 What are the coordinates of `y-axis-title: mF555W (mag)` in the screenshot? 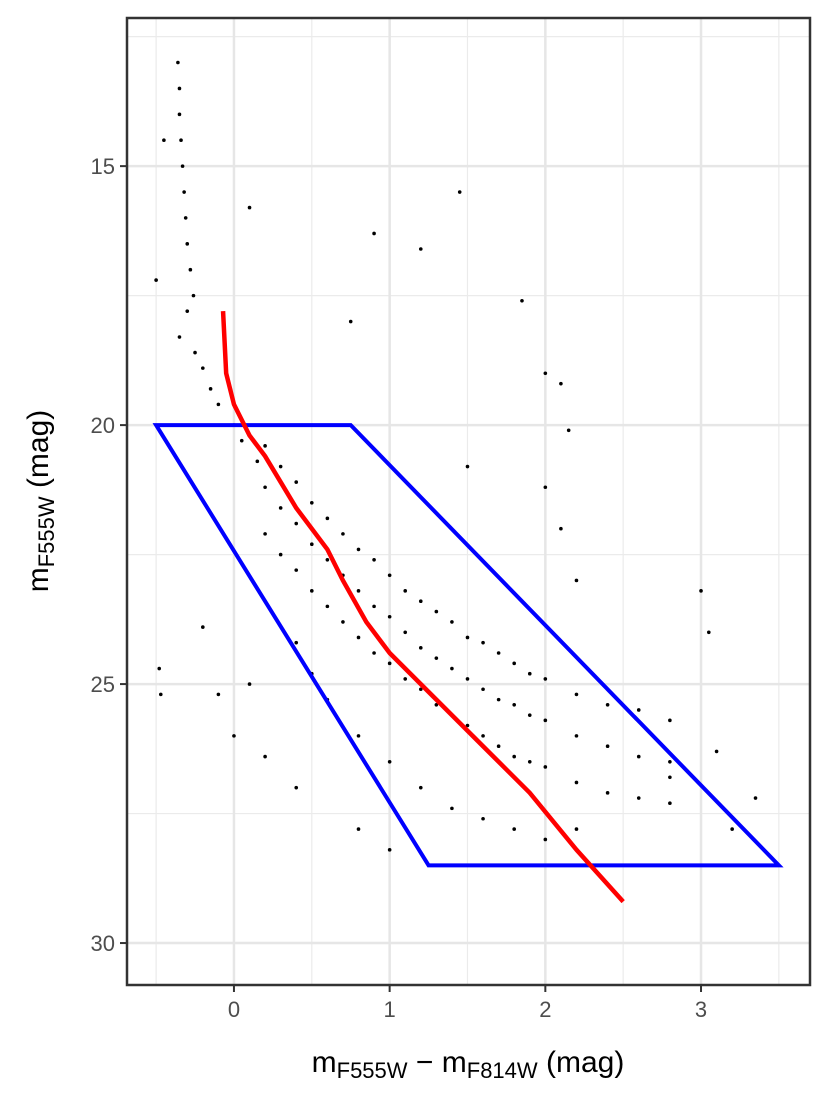 It's located at (40, 501).